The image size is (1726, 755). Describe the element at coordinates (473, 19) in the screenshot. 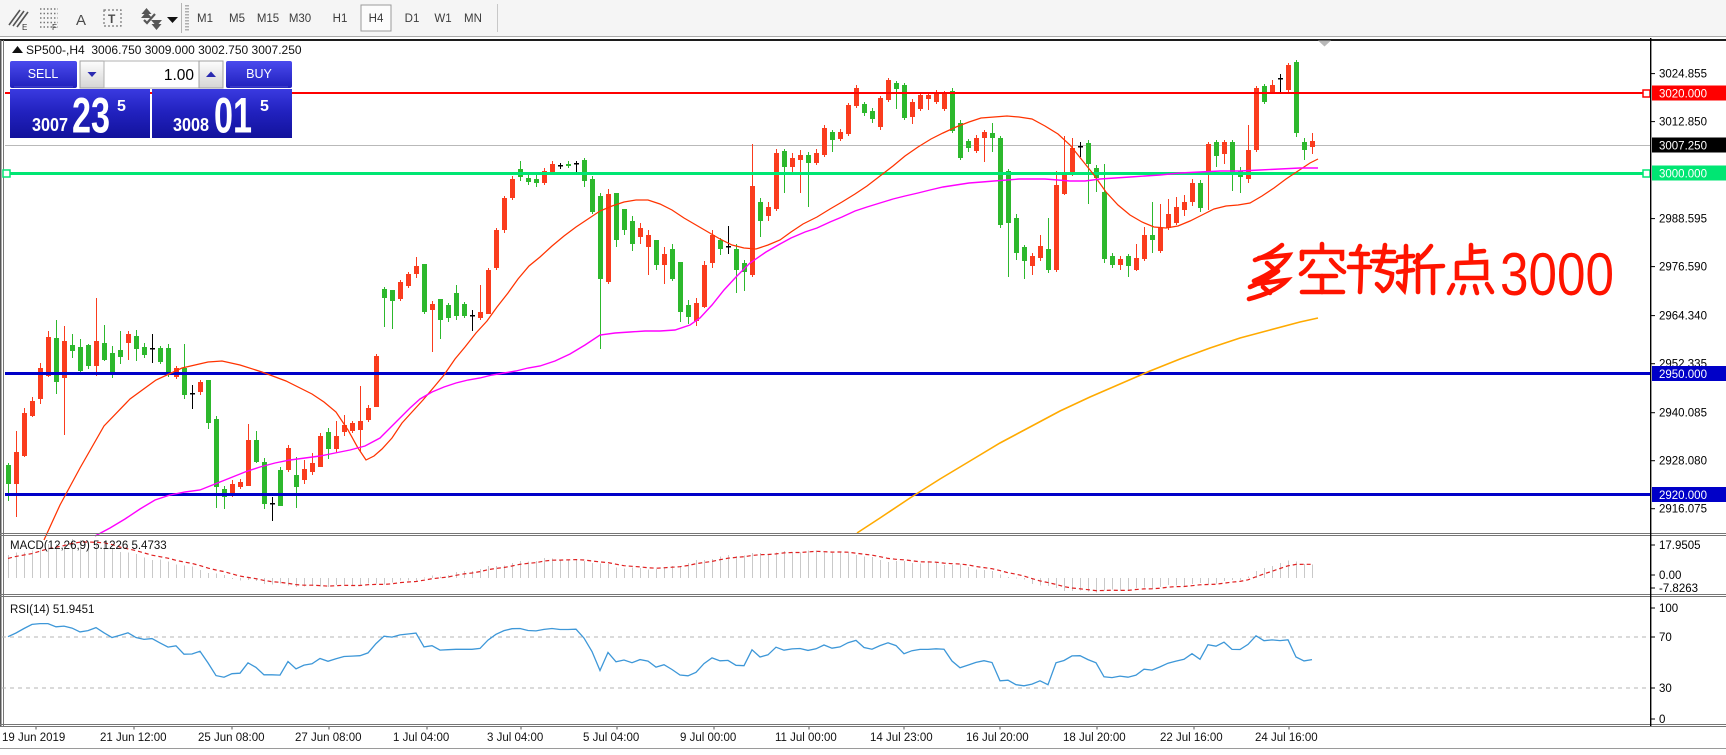

I see `svg-text: MN` at that location.